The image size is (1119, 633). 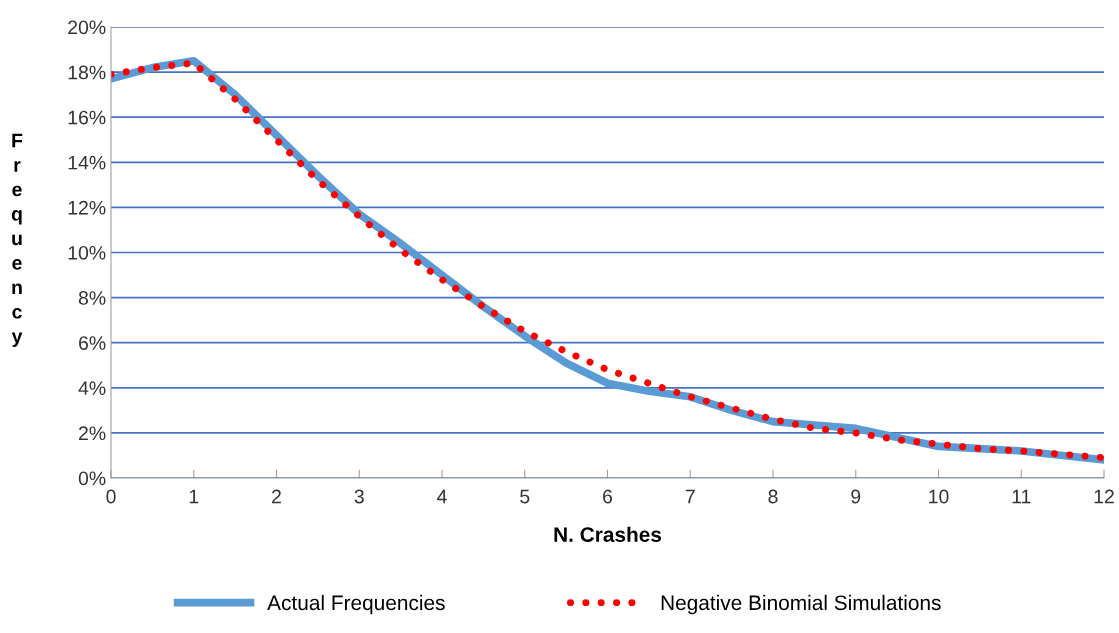 What do you see at coordinates (92, 433) in the screenshot?
I see `y-tick-label: 2%` at bounding box center [92, 433].